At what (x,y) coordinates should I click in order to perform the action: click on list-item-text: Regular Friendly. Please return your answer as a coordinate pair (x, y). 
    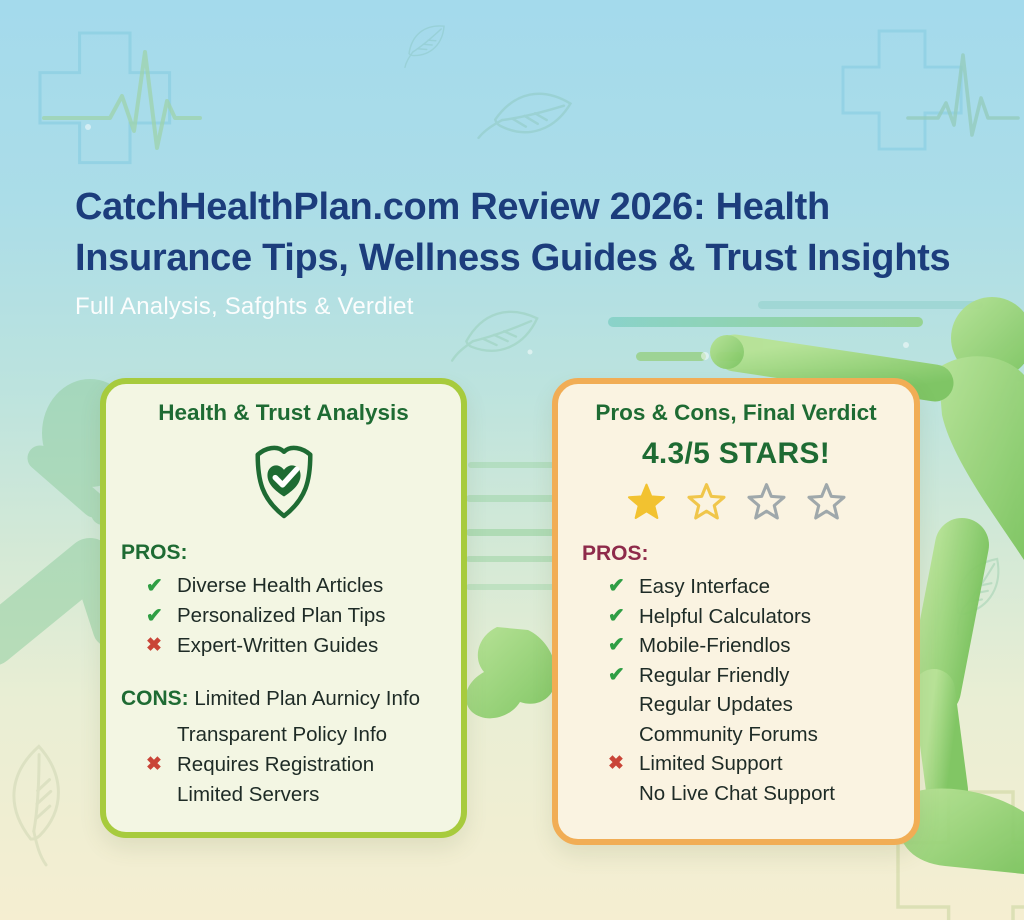
    Looking at the image, I should click on (714, 675).